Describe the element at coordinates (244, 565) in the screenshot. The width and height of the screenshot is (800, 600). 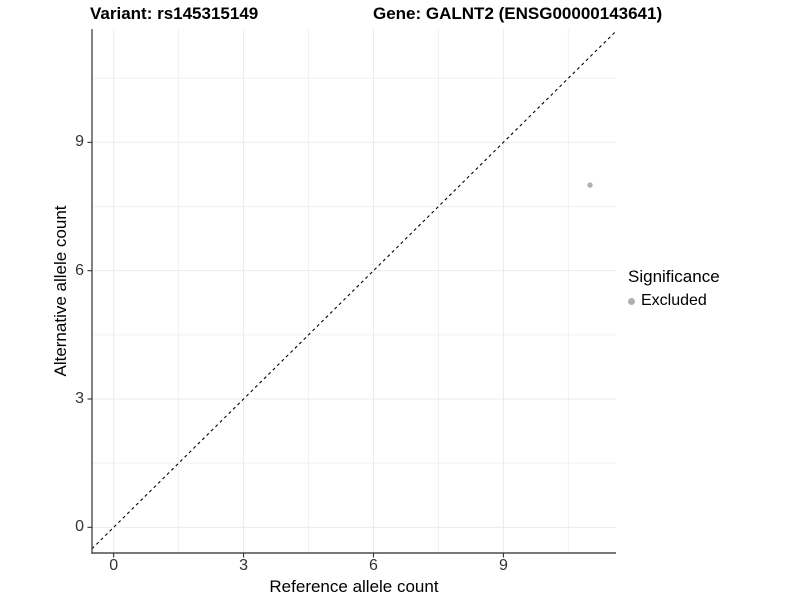
I see `x-tick-label: 3` at that location.